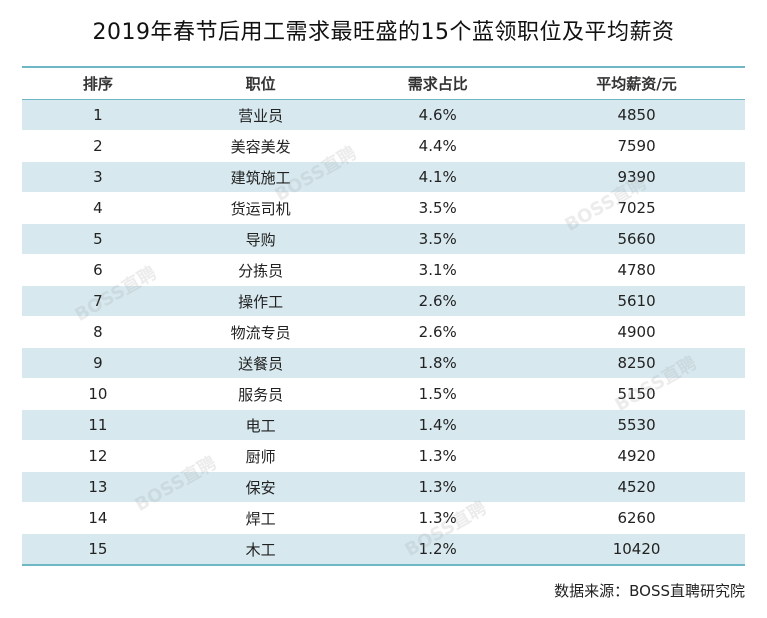  I want to click on cell-share: 1.2%, so click(438, 548).